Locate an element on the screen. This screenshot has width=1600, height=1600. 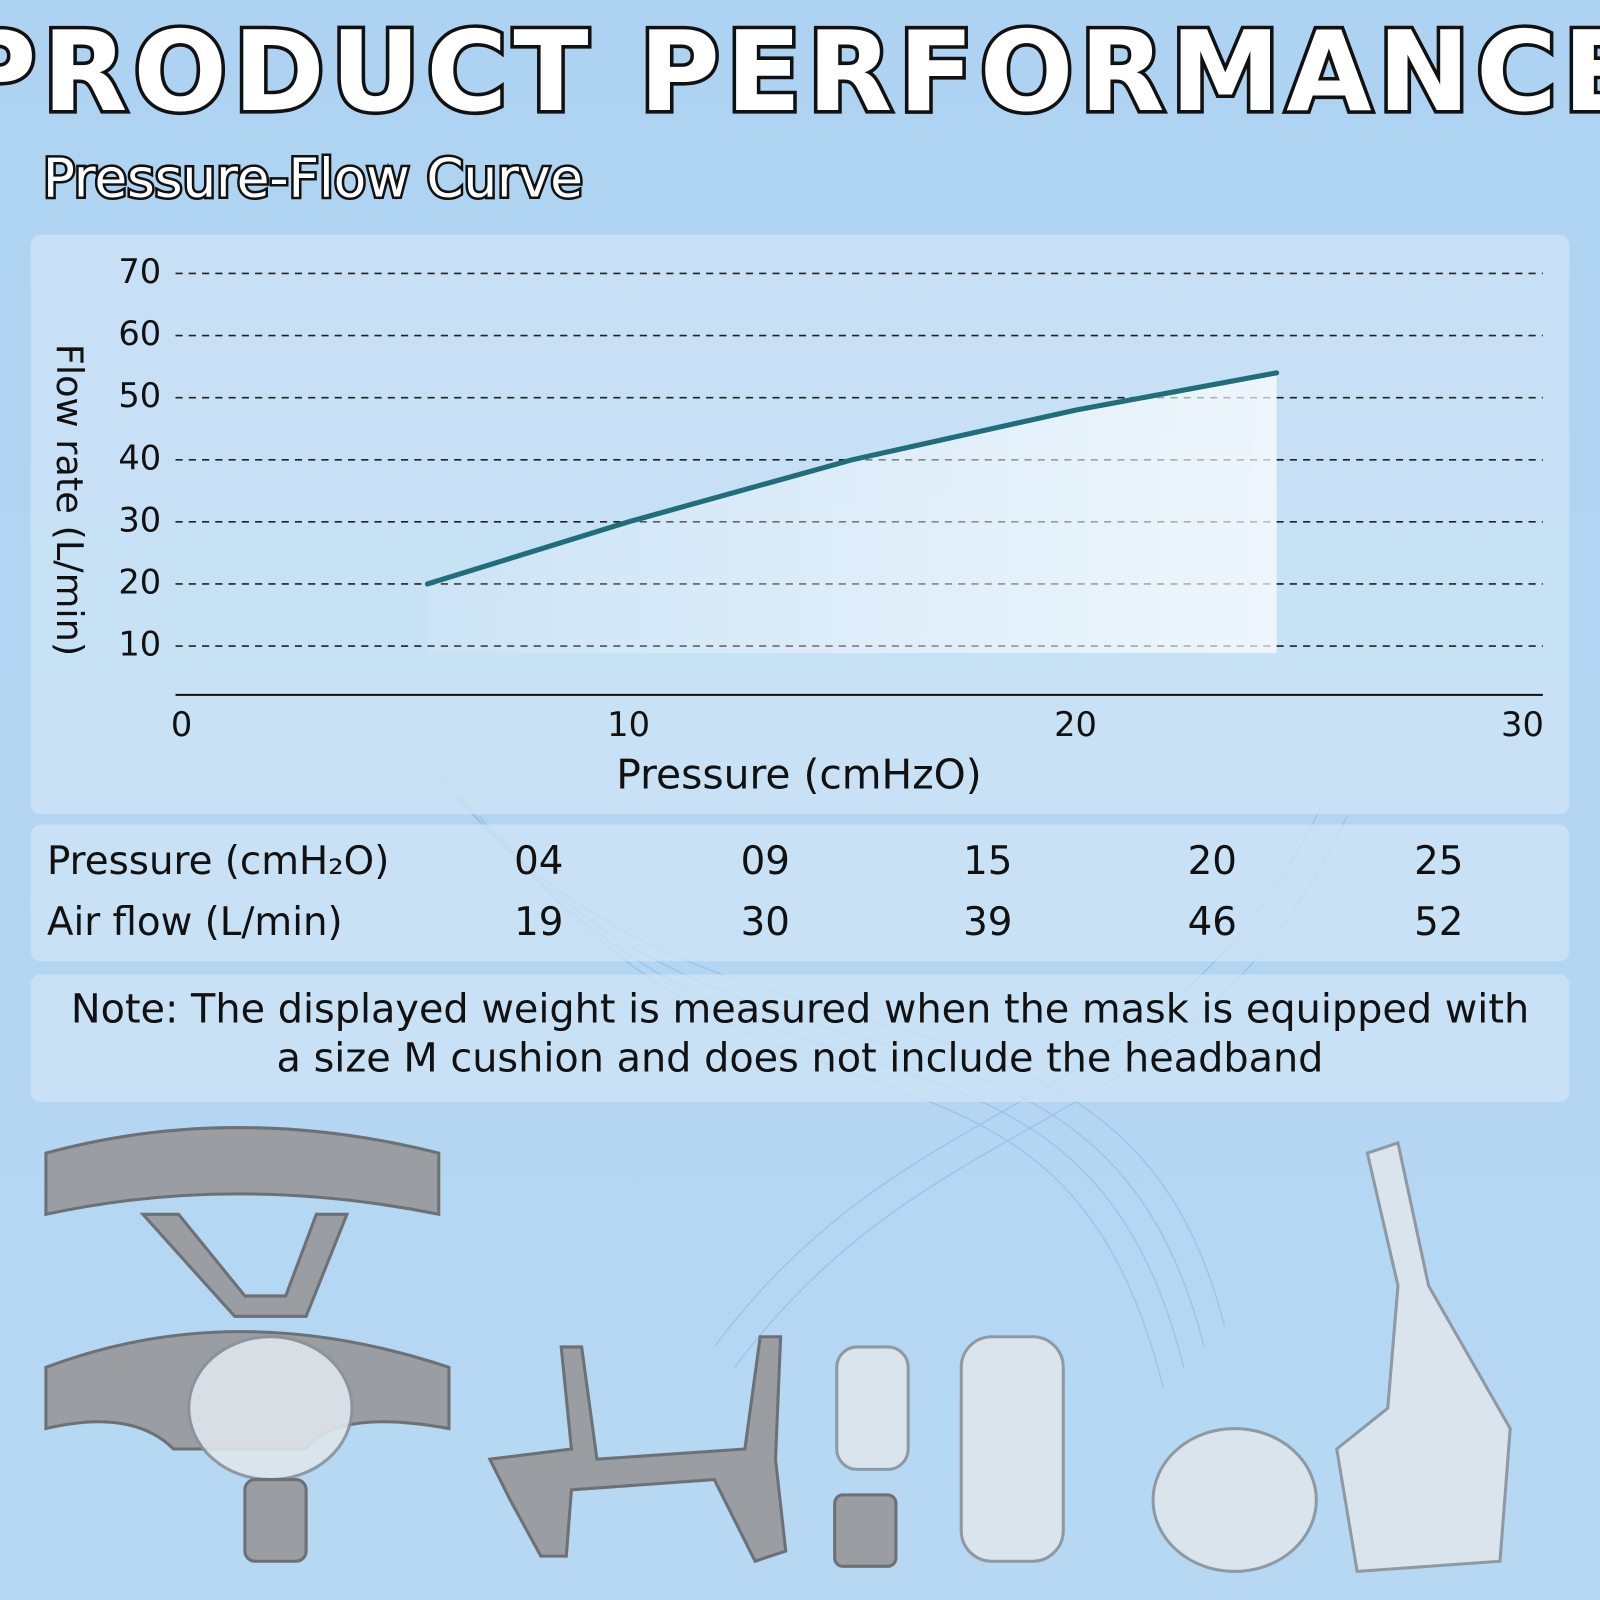
table-cell: 39 is located at coordinates (987, 922).